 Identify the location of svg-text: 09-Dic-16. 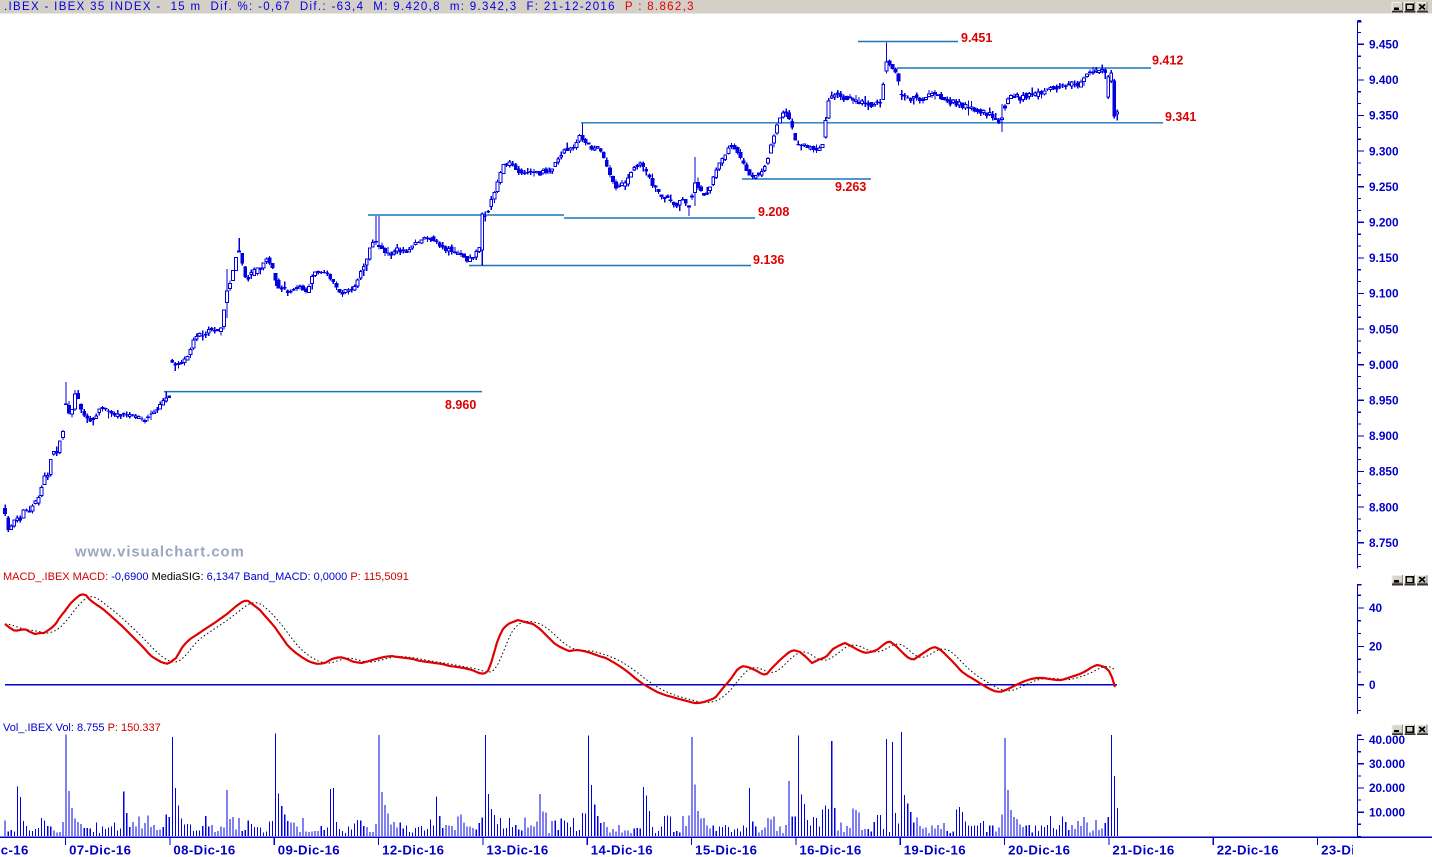
(309, 850).